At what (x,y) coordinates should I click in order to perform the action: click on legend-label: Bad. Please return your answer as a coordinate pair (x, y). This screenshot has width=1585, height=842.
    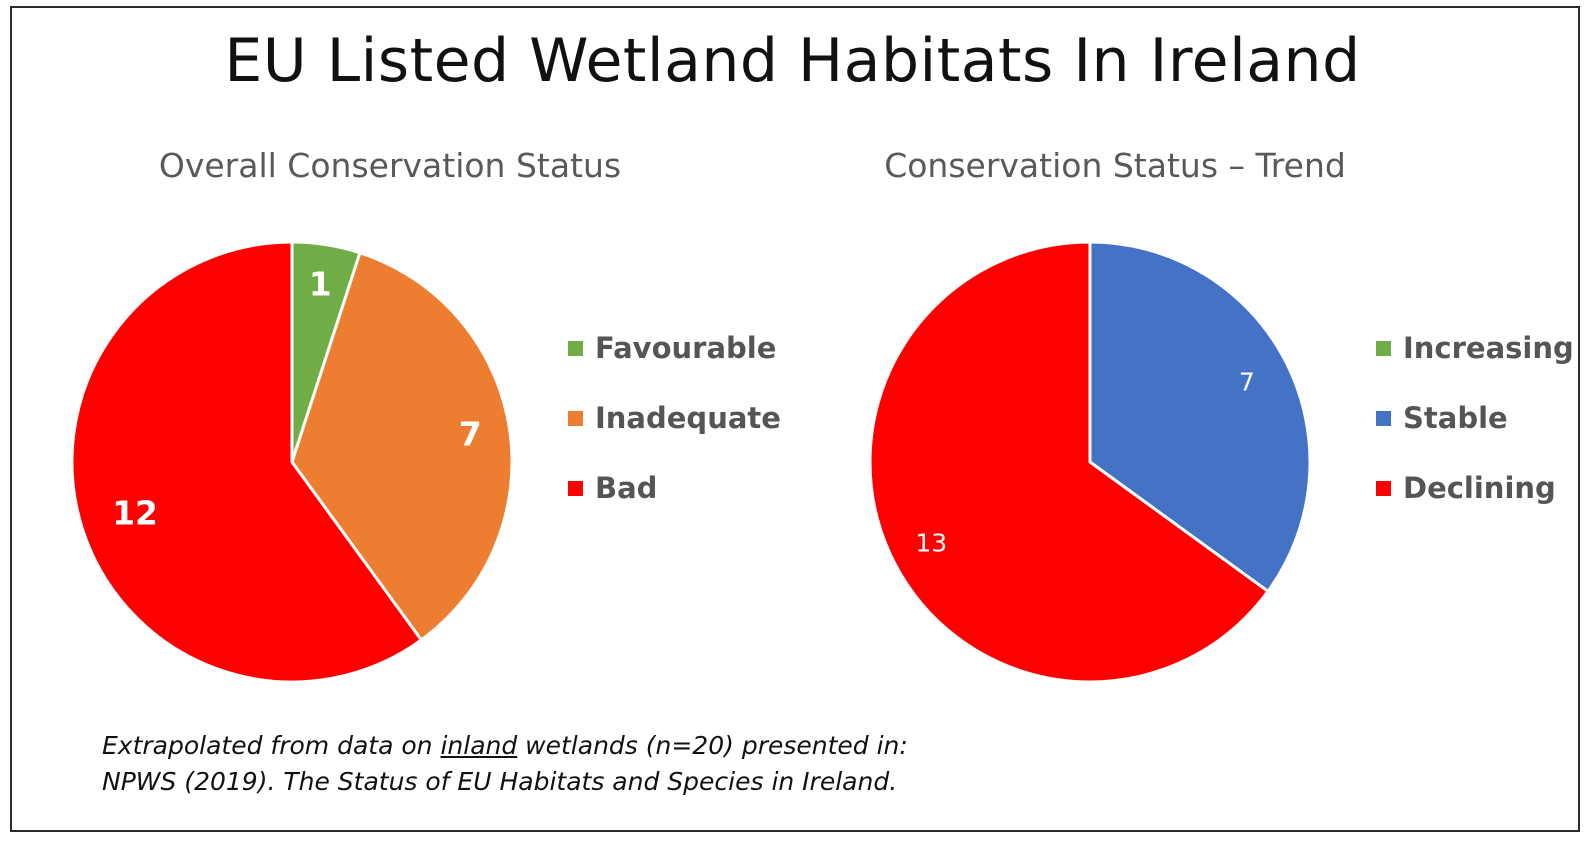
    Looking at the image, I should click on (626, 488).